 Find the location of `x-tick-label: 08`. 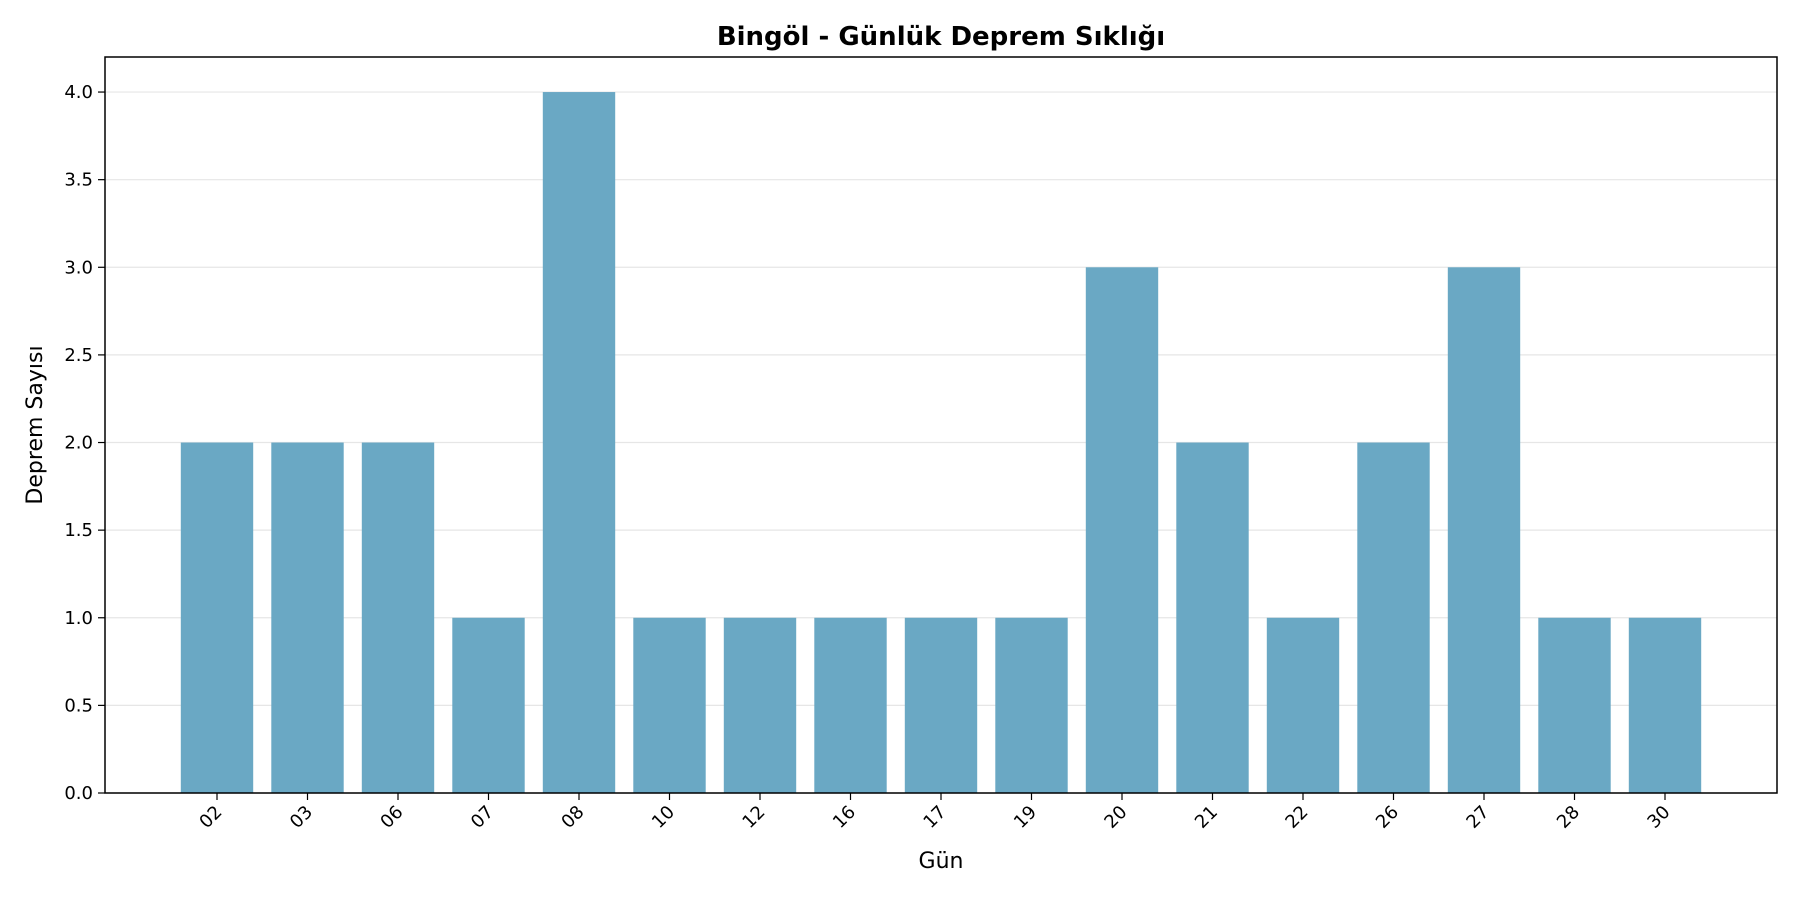

x-tick-label: 08 is located at coordinates (572, 817).